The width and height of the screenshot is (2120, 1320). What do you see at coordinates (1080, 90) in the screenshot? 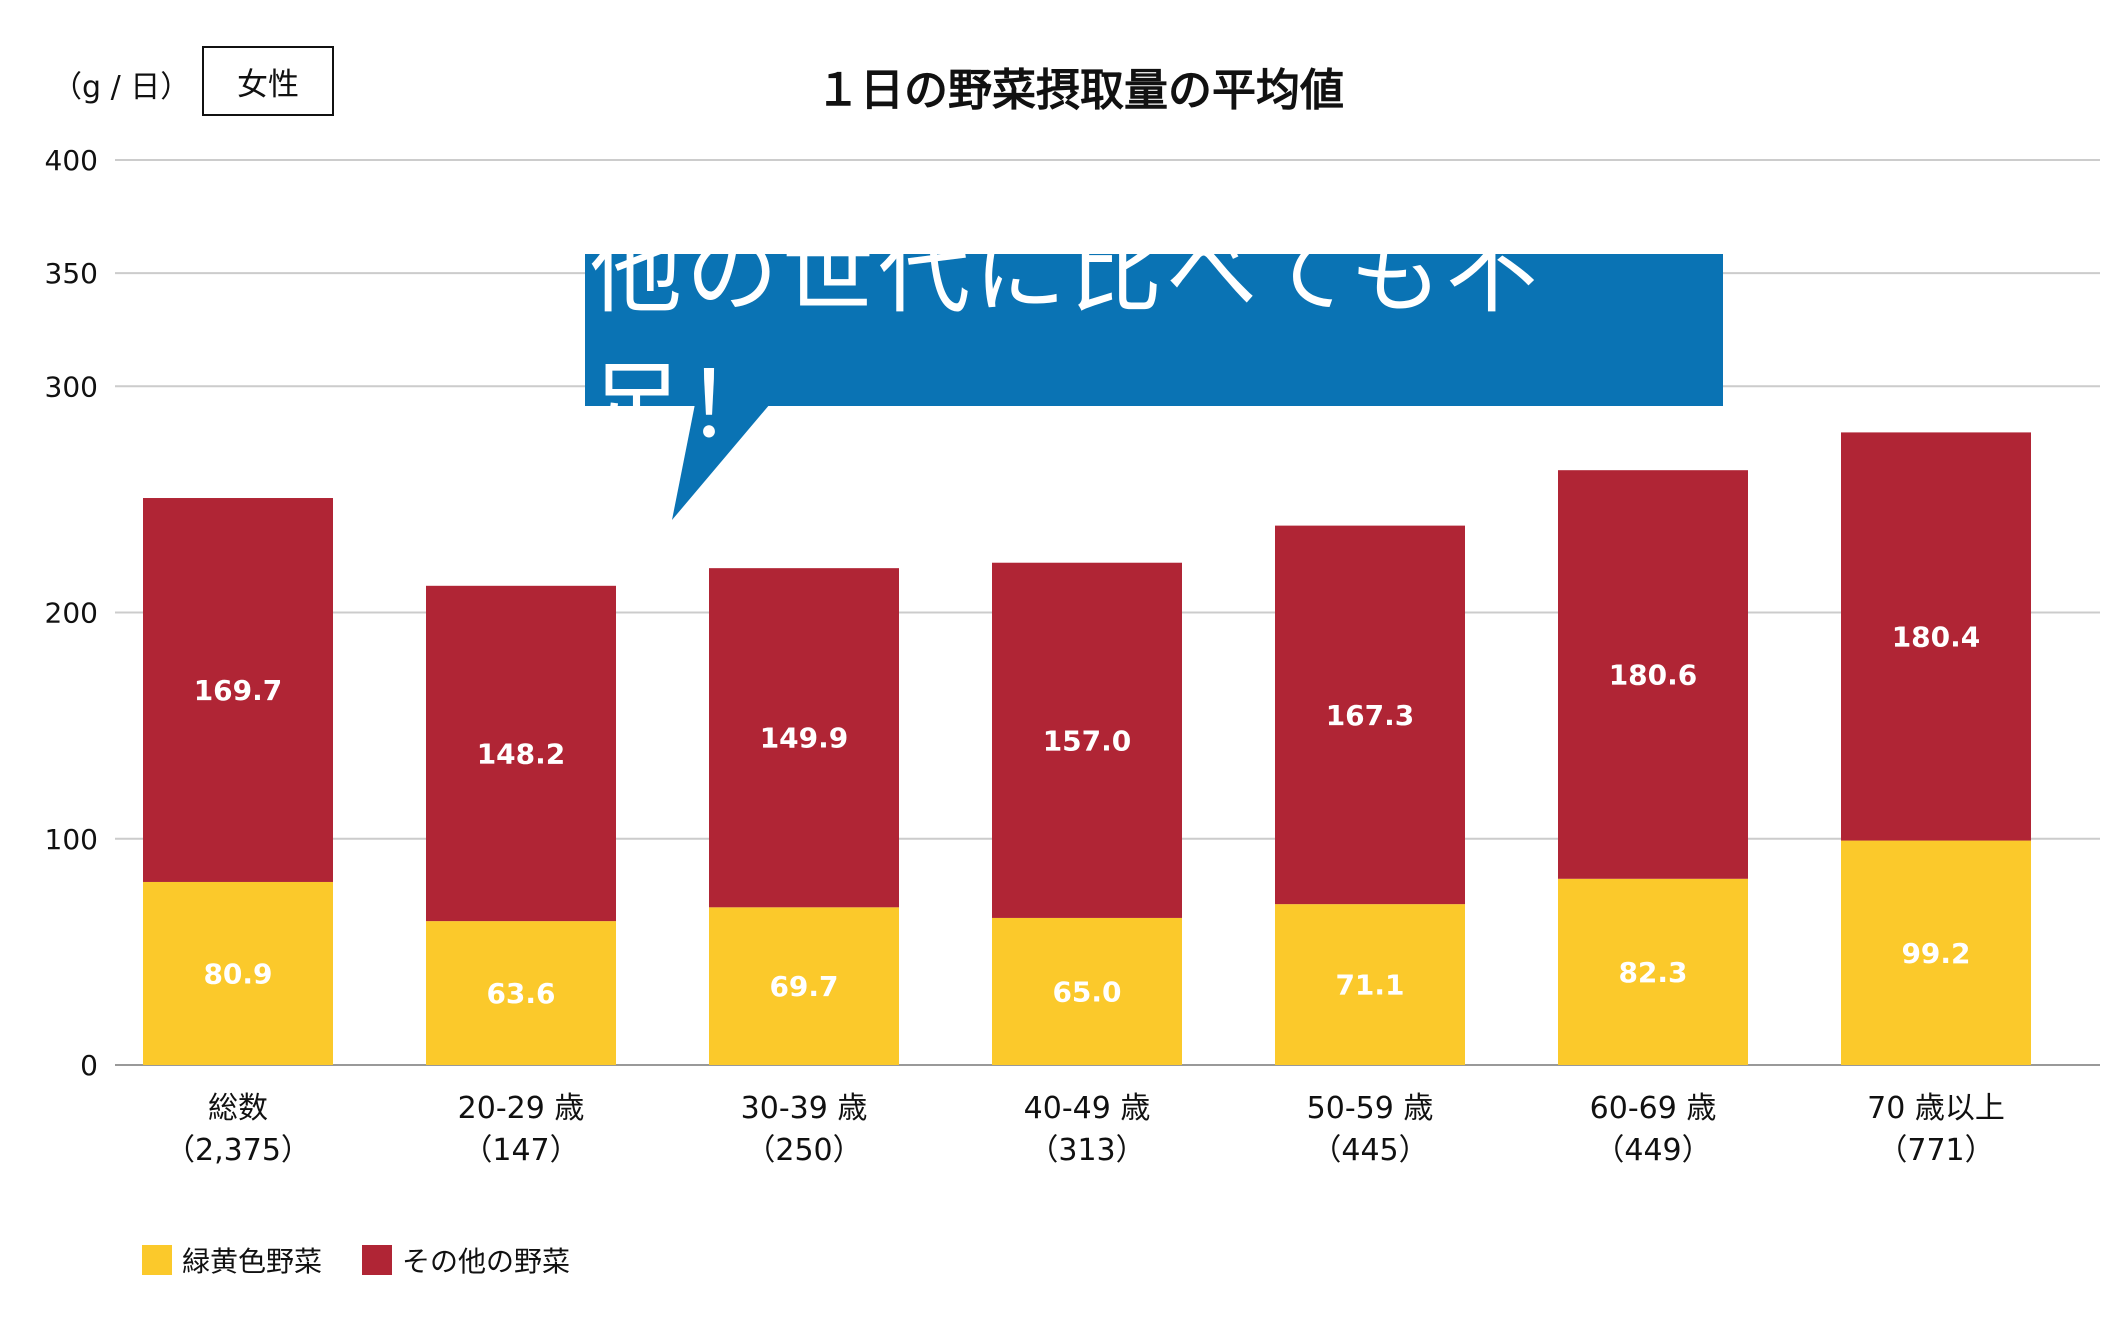
I see `chart-title: １日の野菜摂取量の平均値` at bounding box center [1080, 90].